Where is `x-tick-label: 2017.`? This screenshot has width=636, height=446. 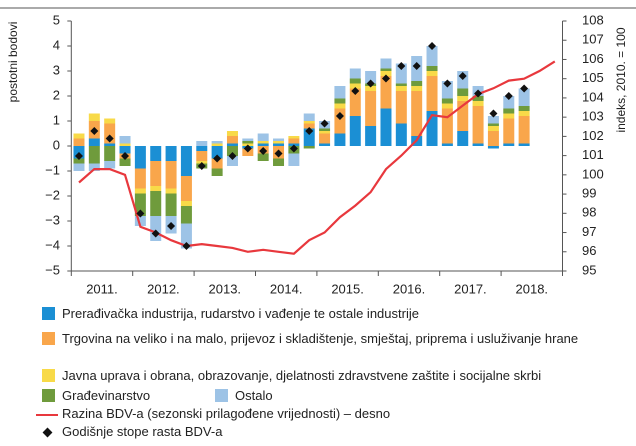
x-tick-label: 2017. is located at coordinates (470, 288).